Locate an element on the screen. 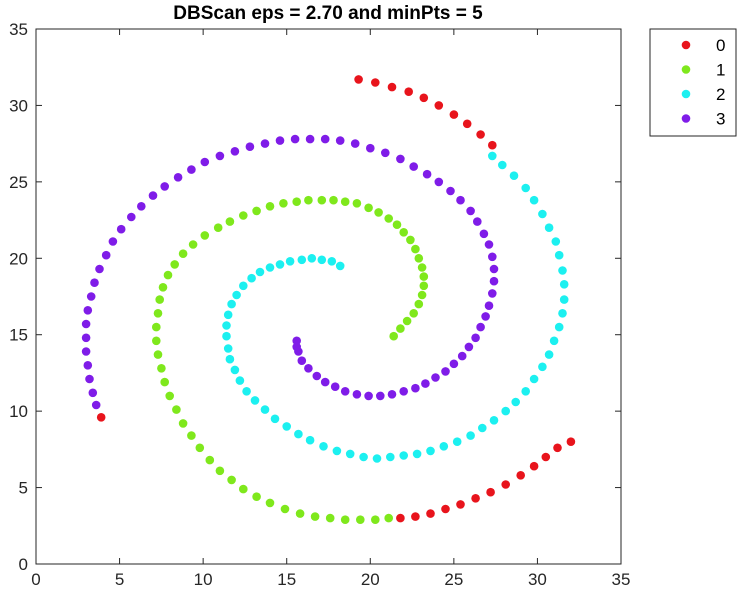 The image size is (741, 595). legend-label-1: 1 is located at coordinates (720, 70).